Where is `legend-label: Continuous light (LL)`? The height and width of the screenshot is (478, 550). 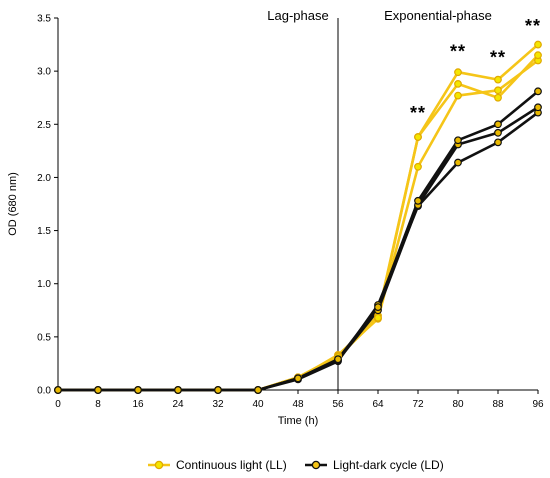 legend-label: Continuous light (LL) is located at coordinates (231, 465).